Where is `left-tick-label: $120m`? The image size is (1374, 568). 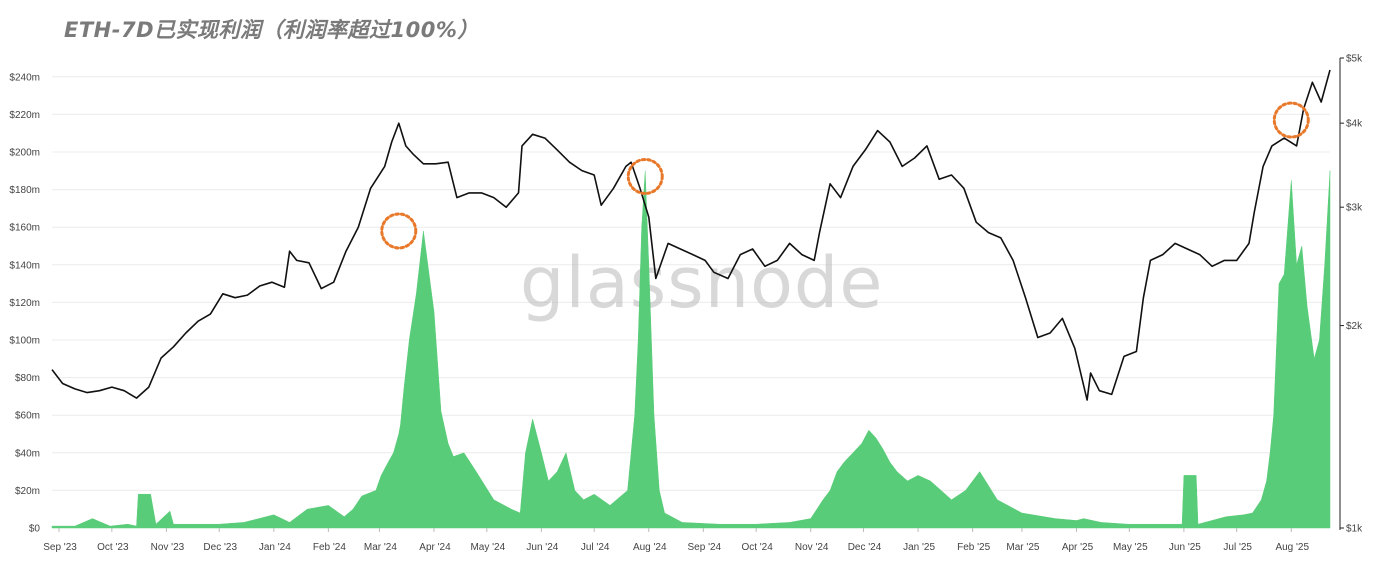 left-tick-label: $120m is located at coordinates (24, 303).